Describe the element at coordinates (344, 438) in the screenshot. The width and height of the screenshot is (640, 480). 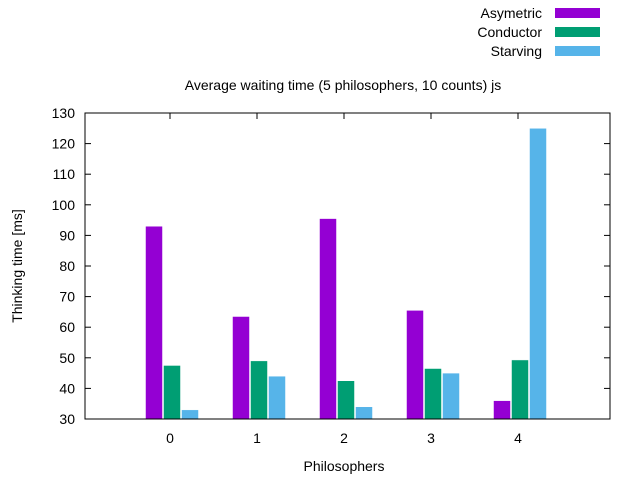
I see `x-tick-label: 2` at that location.